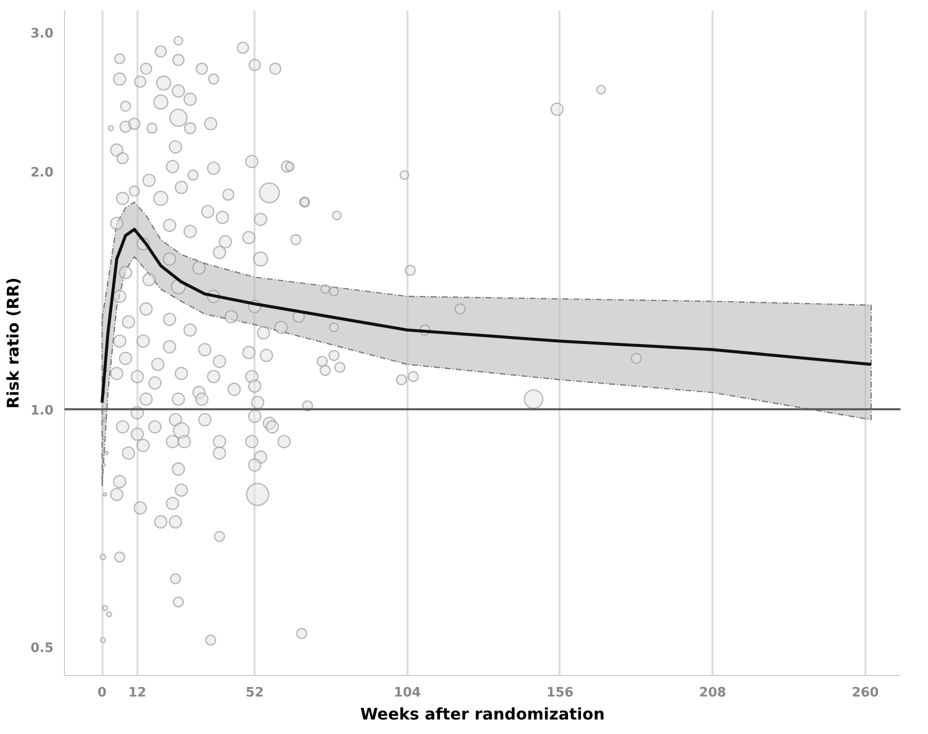  I want to click on y-tick-label: 0.5, so click(42, 648).